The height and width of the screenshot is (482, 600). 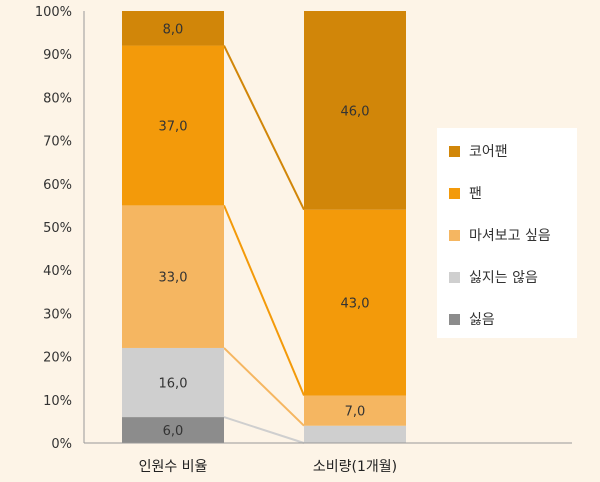 I want to click on y-tick-label: 10%, so click(x=57, y=401).